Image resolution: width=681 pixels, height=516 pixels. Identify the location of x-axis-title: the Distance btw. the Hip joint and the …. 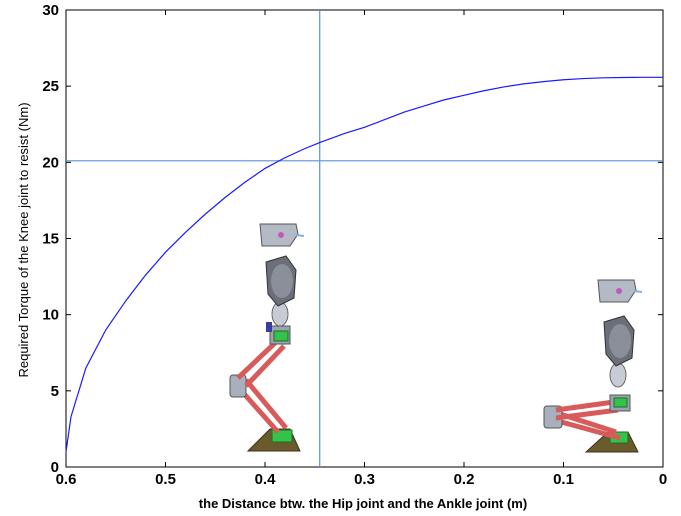
(363, 503).